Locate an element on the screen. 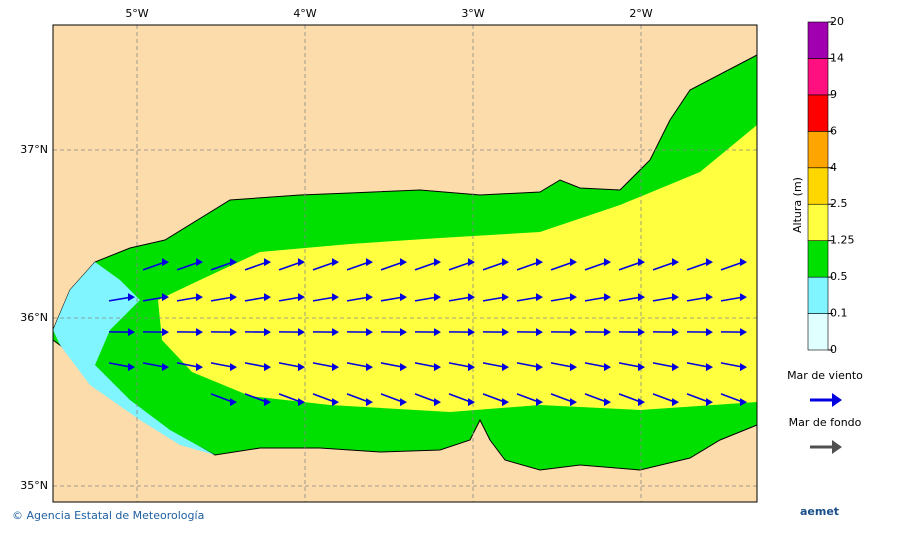  lat-label: 37°N is located at coordinates (34, 149).